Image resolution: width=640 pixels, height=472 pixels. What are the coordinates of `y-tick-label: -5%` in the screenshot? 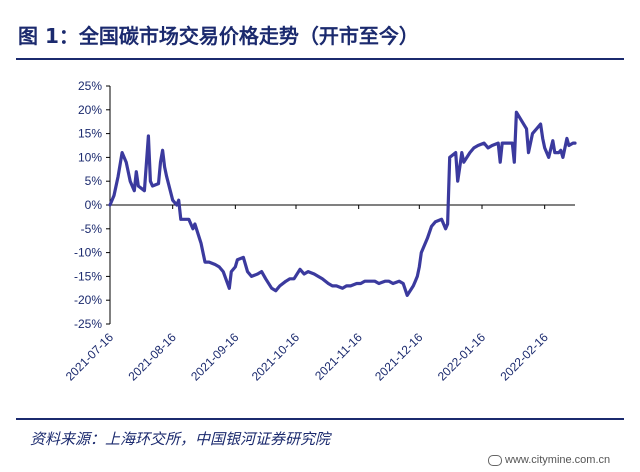 It's located at (92, 229).